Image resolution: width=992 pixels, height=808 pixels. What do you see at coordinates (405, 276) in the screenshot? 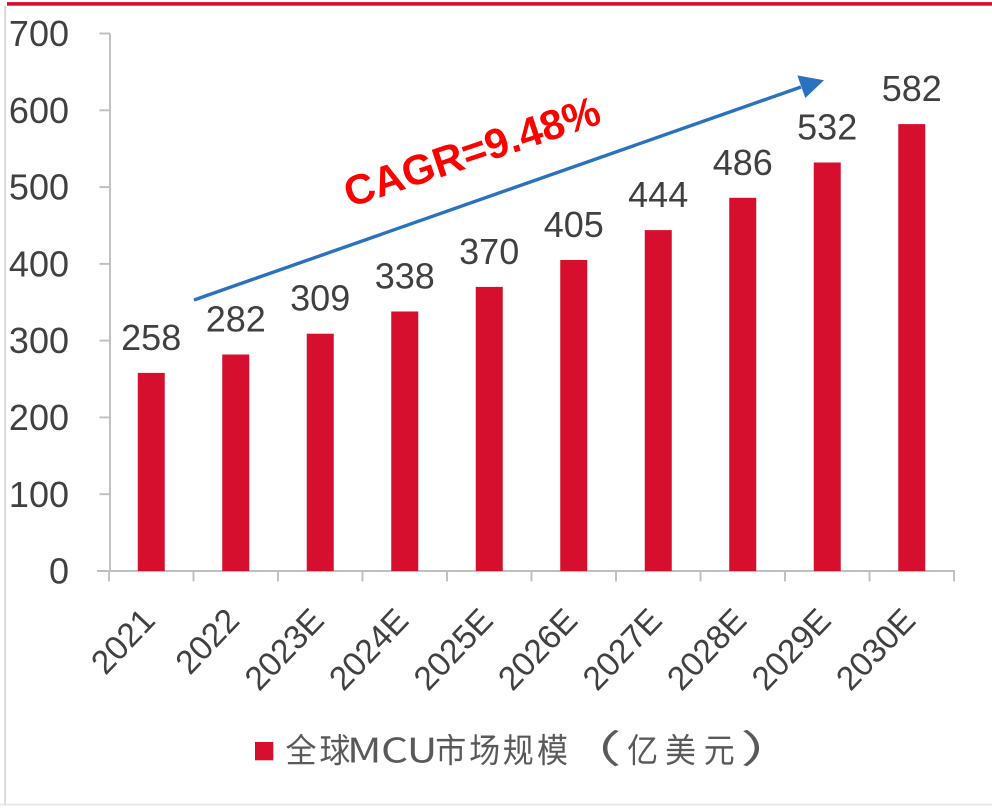
I see `svg-text: 338` at bounding box center [405, 276].